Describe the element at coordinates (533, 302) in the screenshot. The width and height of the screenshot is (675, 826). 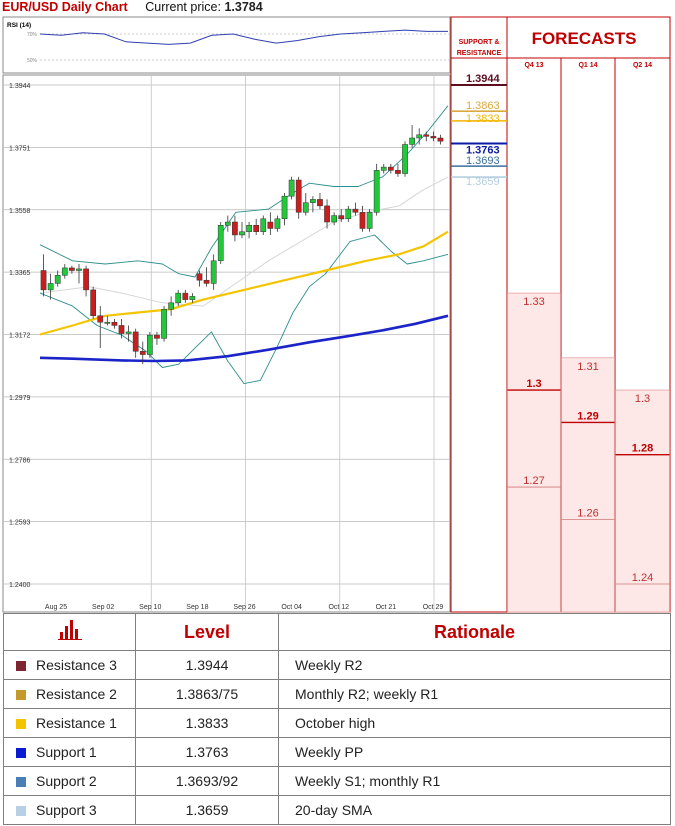
I see `forecast-high-label: 1.33` at that location.